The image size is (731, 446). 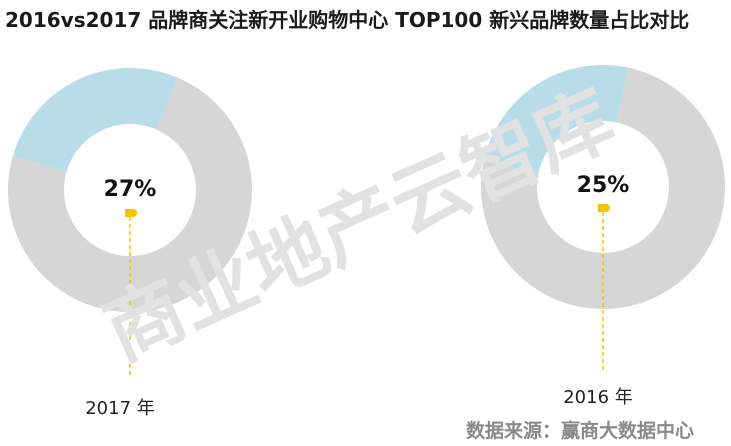 What do you see at coordinates (604, 208) in the screenshot?
I see `donut-1-marker-dot` at bounding box center [604, 208].